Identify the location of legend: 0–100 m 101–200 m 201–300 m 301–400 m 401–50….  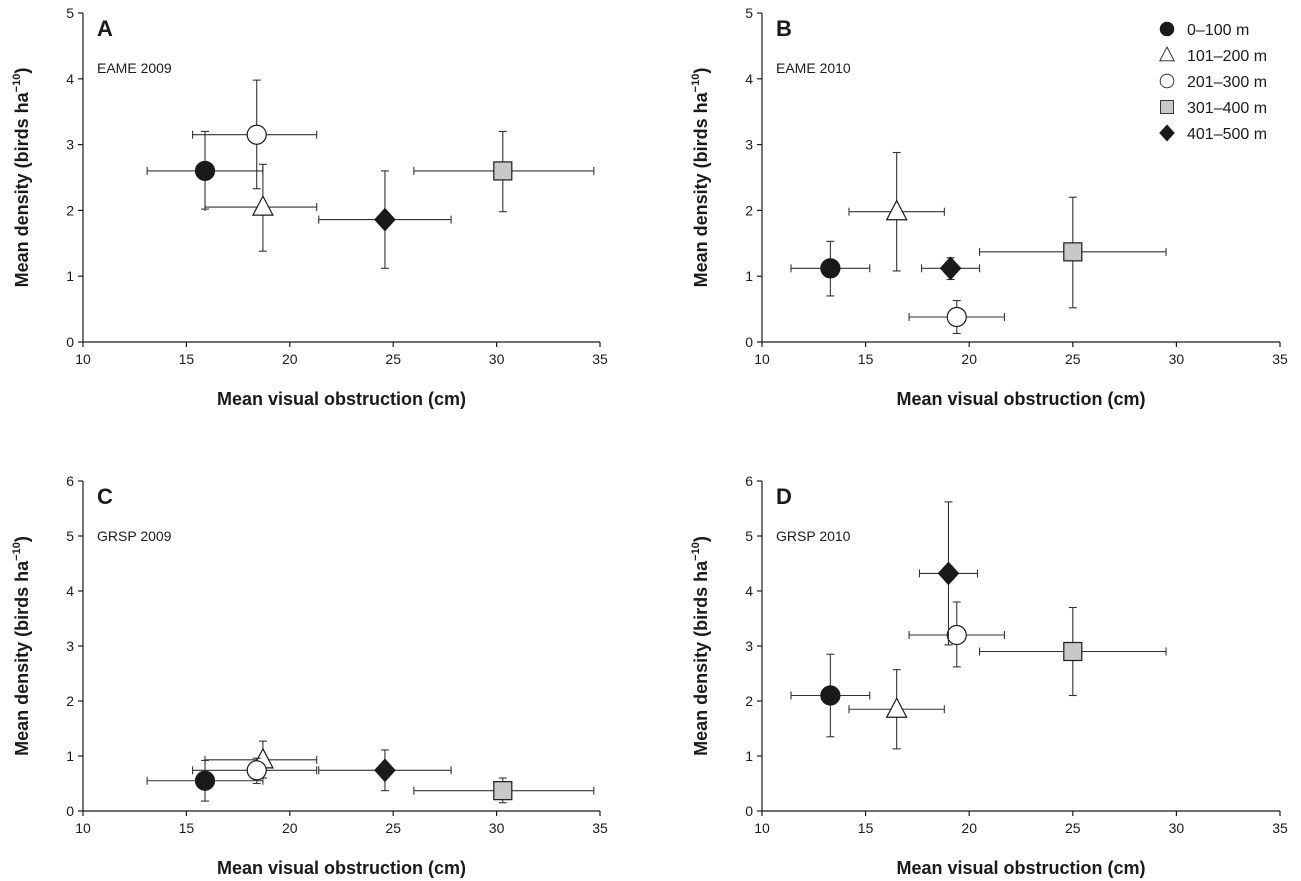
(1213, 82).